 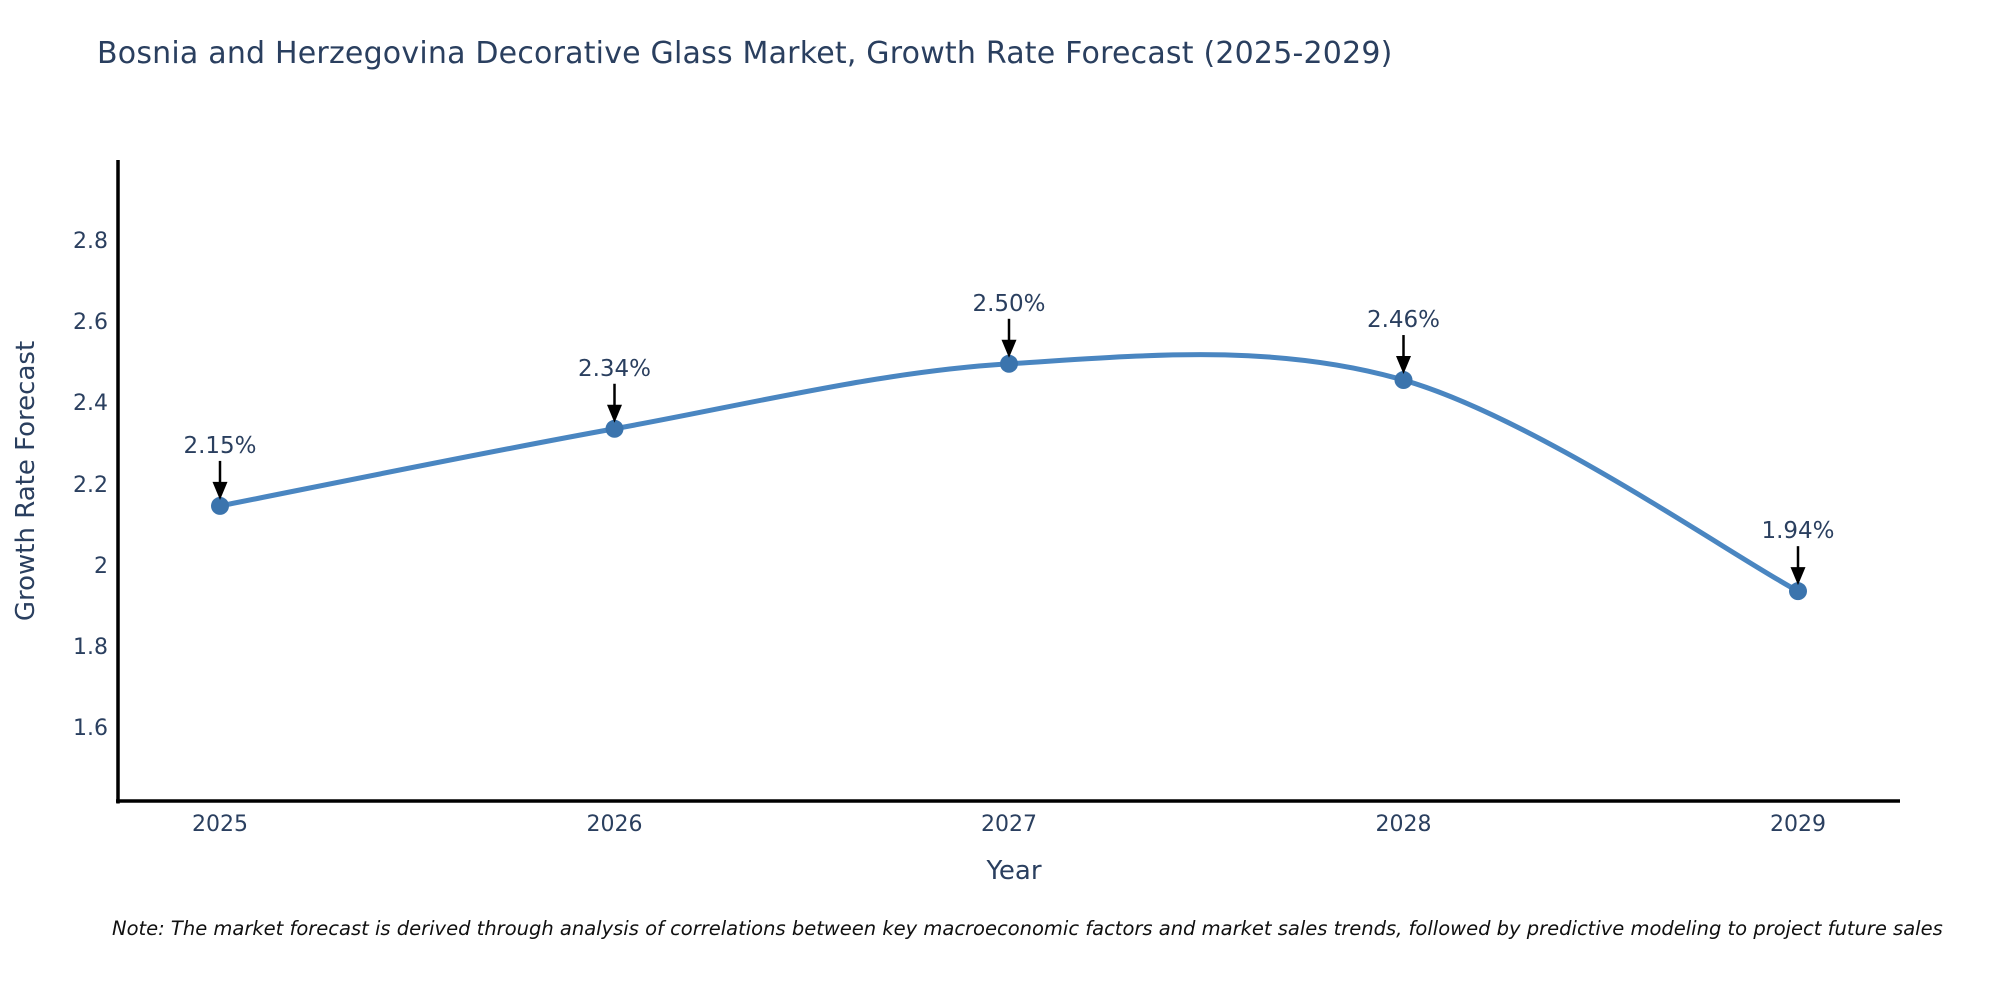 What do you see at coordinates (614, 368) in the screenshot?
I see `data-point-label: 2.34%` at bounding box center [614, 368].